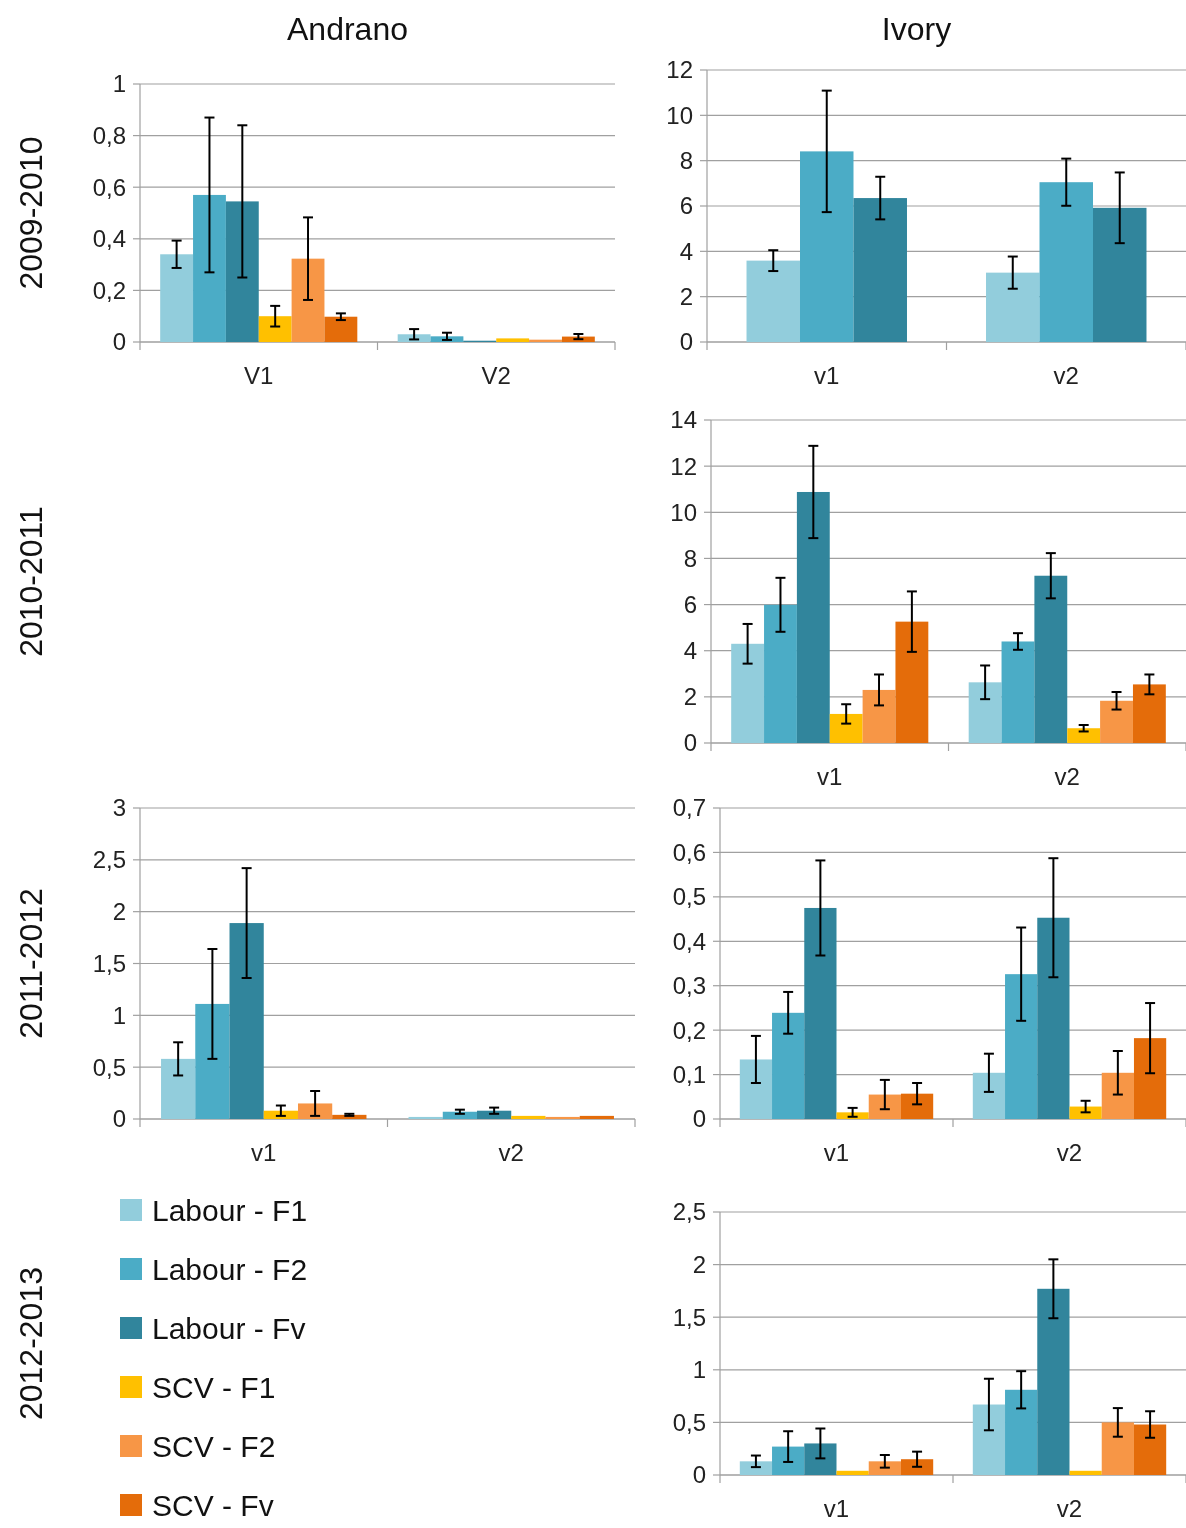 The height and width of the screenshot is (1528, 1186). What do you see at coordinates (347, 29) in the screenshot?
I see `chart-title: Andrano` at bounding box center [347, 29].